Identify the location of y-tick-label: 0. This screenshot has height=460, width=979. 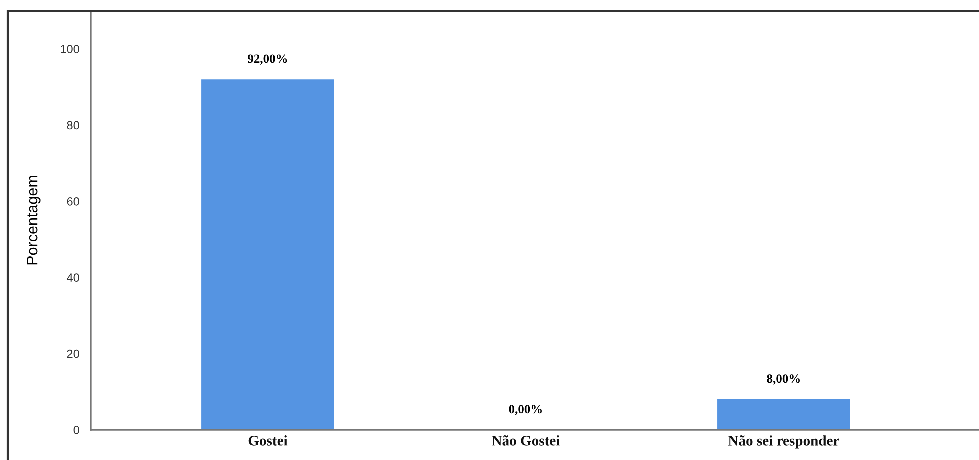
(77, 430).